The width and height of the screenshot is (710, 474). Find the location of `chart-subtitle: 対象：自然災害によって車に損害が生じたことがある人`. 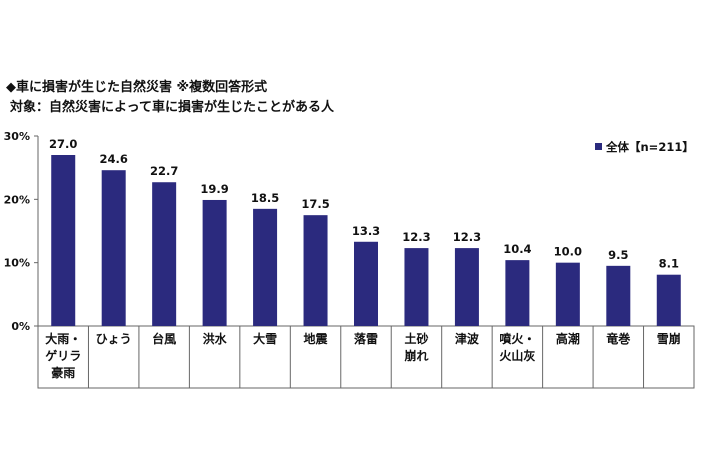

chart-subtitle: 対象：自然災害によって車に損害が生じたことがある人 is located at coordinates (172, 107).